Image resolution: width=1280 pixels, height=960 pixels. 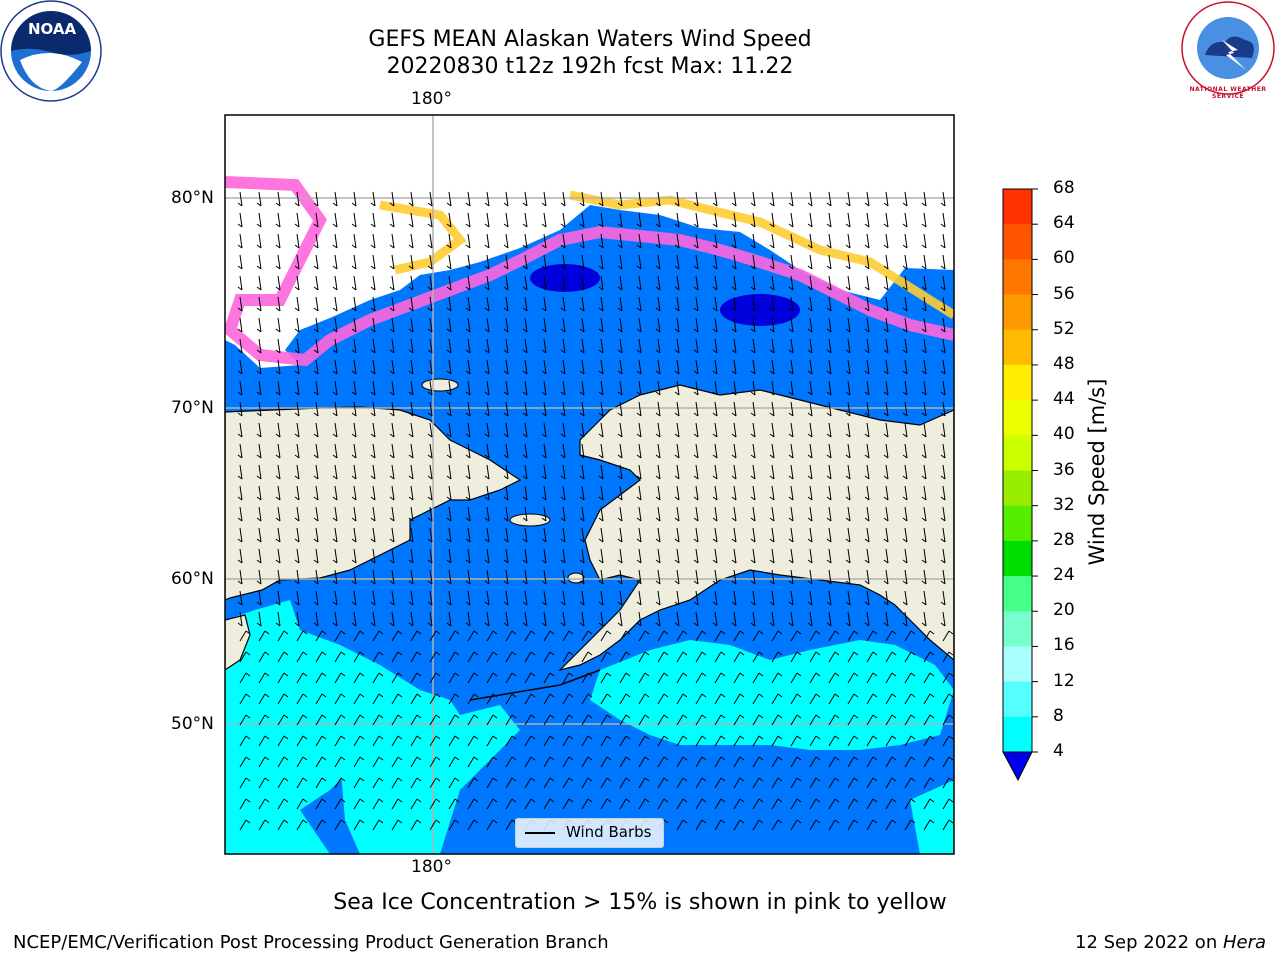 I want to click on colorbar-tick-label: 40, so click(x=1064, y=434).